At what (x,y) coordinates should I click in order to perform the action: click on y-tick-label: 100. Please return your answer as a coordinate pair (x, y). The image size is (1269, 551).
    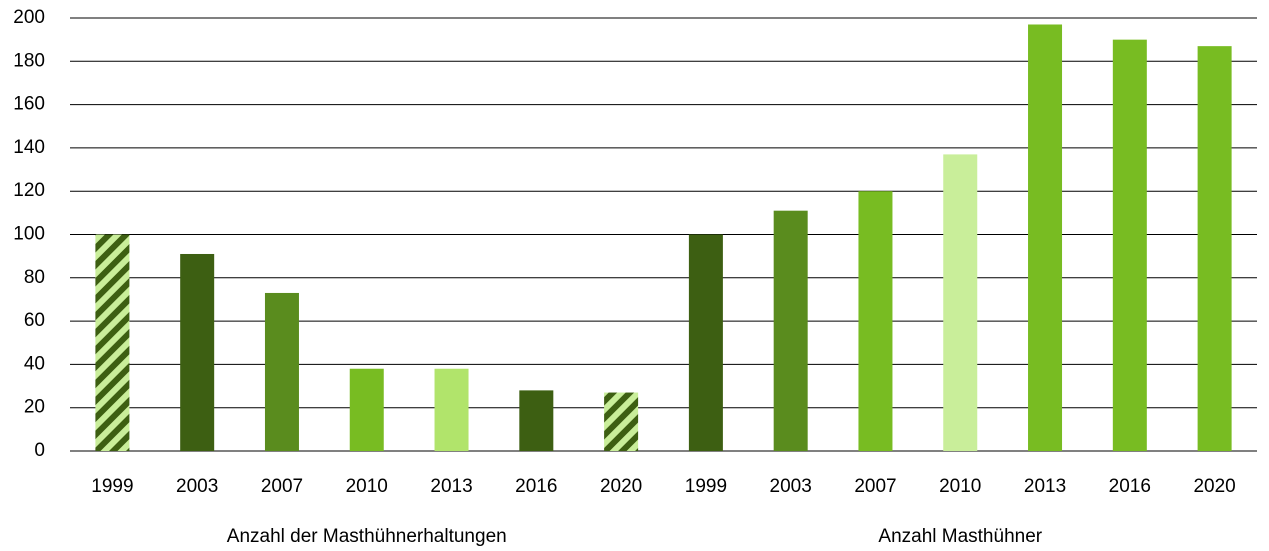
    Looking at the image, I should click on (29, 234).